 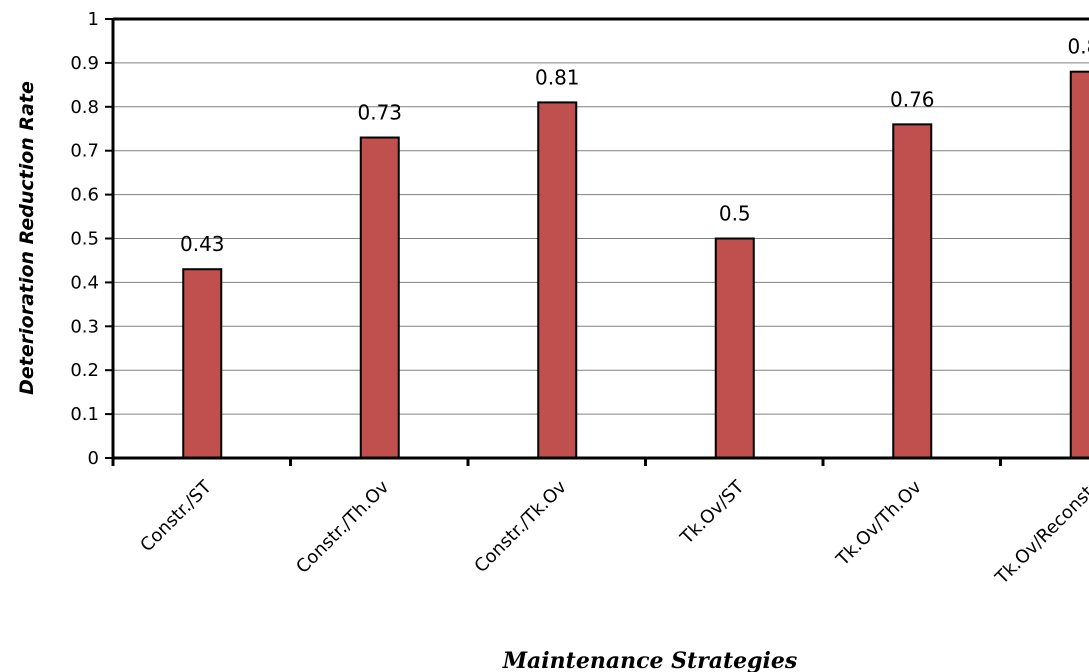 What do you see at coordinates (84, 326) in the screenshot?
I see `y-tick-label: 0.3` at bounding box center [84, 326].